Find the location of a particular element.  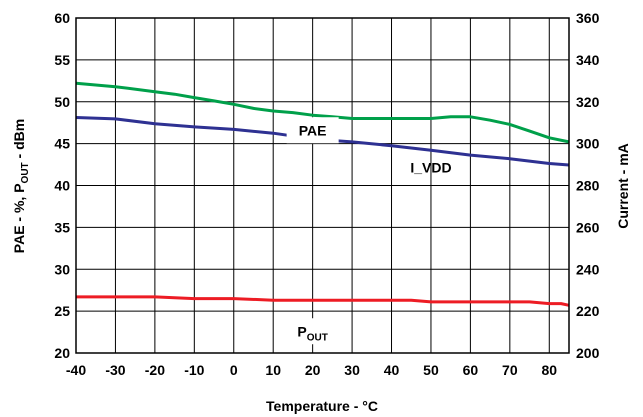

y-right-tick-label: 280 is located at coordinates (588, 186).